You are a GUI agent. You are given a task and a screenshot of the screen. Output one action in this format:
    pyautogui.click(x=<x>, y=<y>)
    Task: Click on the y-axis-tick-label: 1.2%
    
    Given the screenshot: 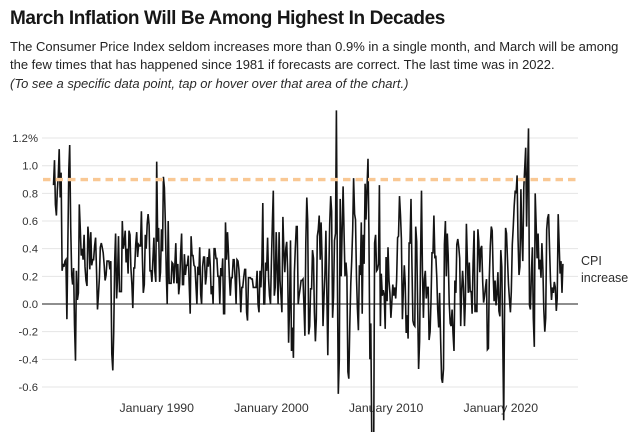 What is the action you would take?
    pyautogui.click(x=25, y=139)
    